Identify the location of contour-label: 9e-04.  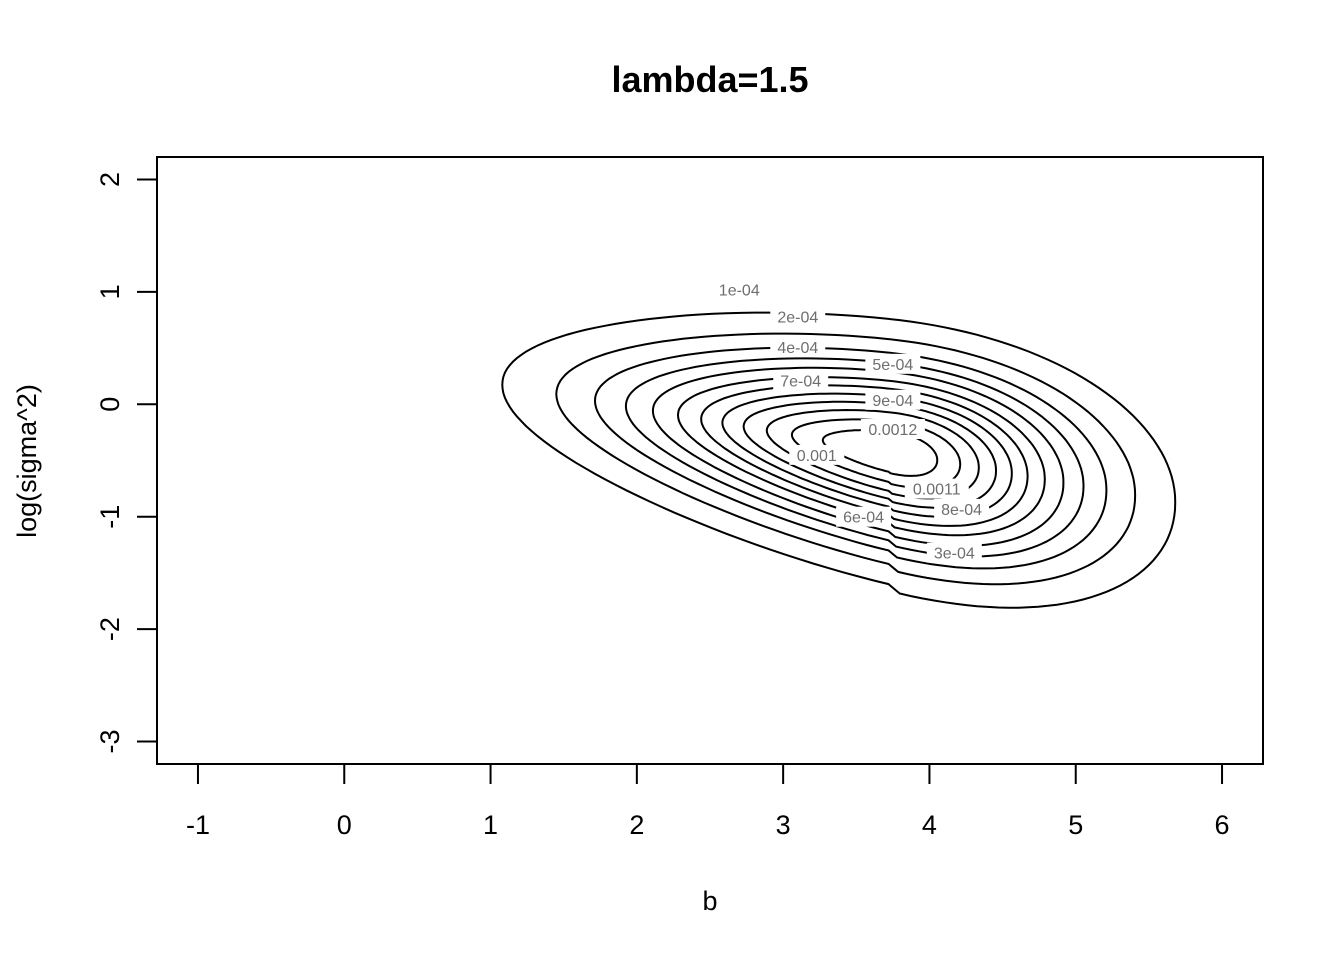
(892, 401).